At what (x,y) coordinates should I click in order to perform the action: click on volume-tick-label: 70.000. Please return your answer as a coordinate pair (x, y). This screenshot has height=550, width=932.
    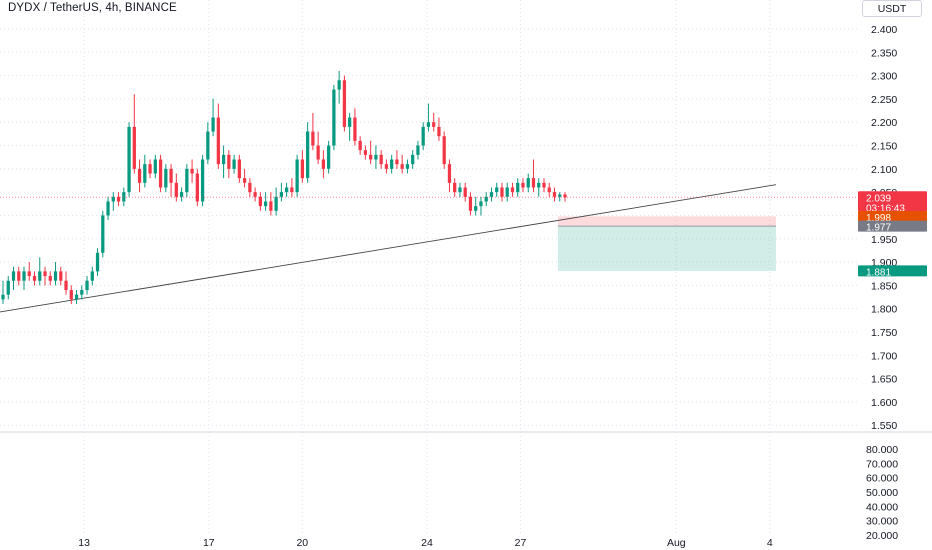
    Looking at the image, I should click on (882, 464).